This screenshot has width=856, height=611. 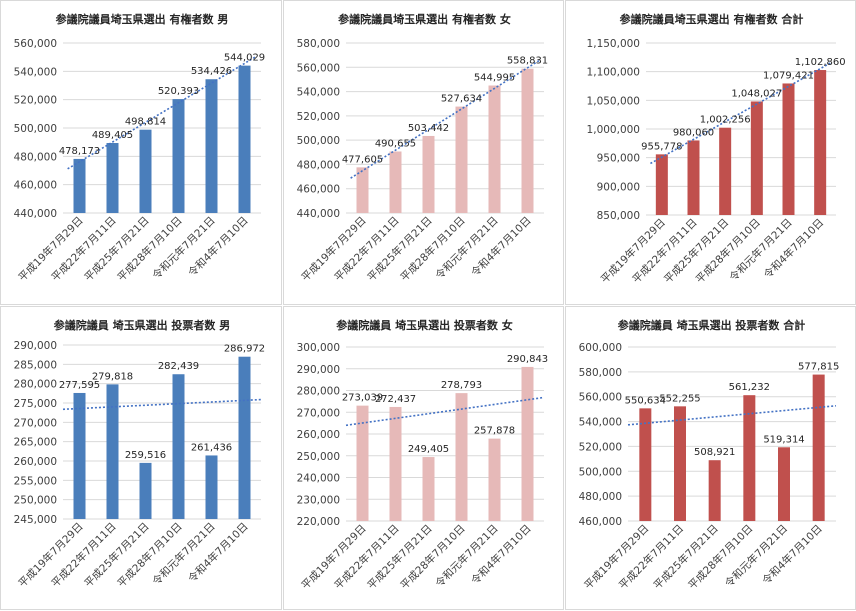 What do you see at coordinates (211, 71) in the screenshot?
I see `data-label: 534,426` at bounding box center [211, 71].